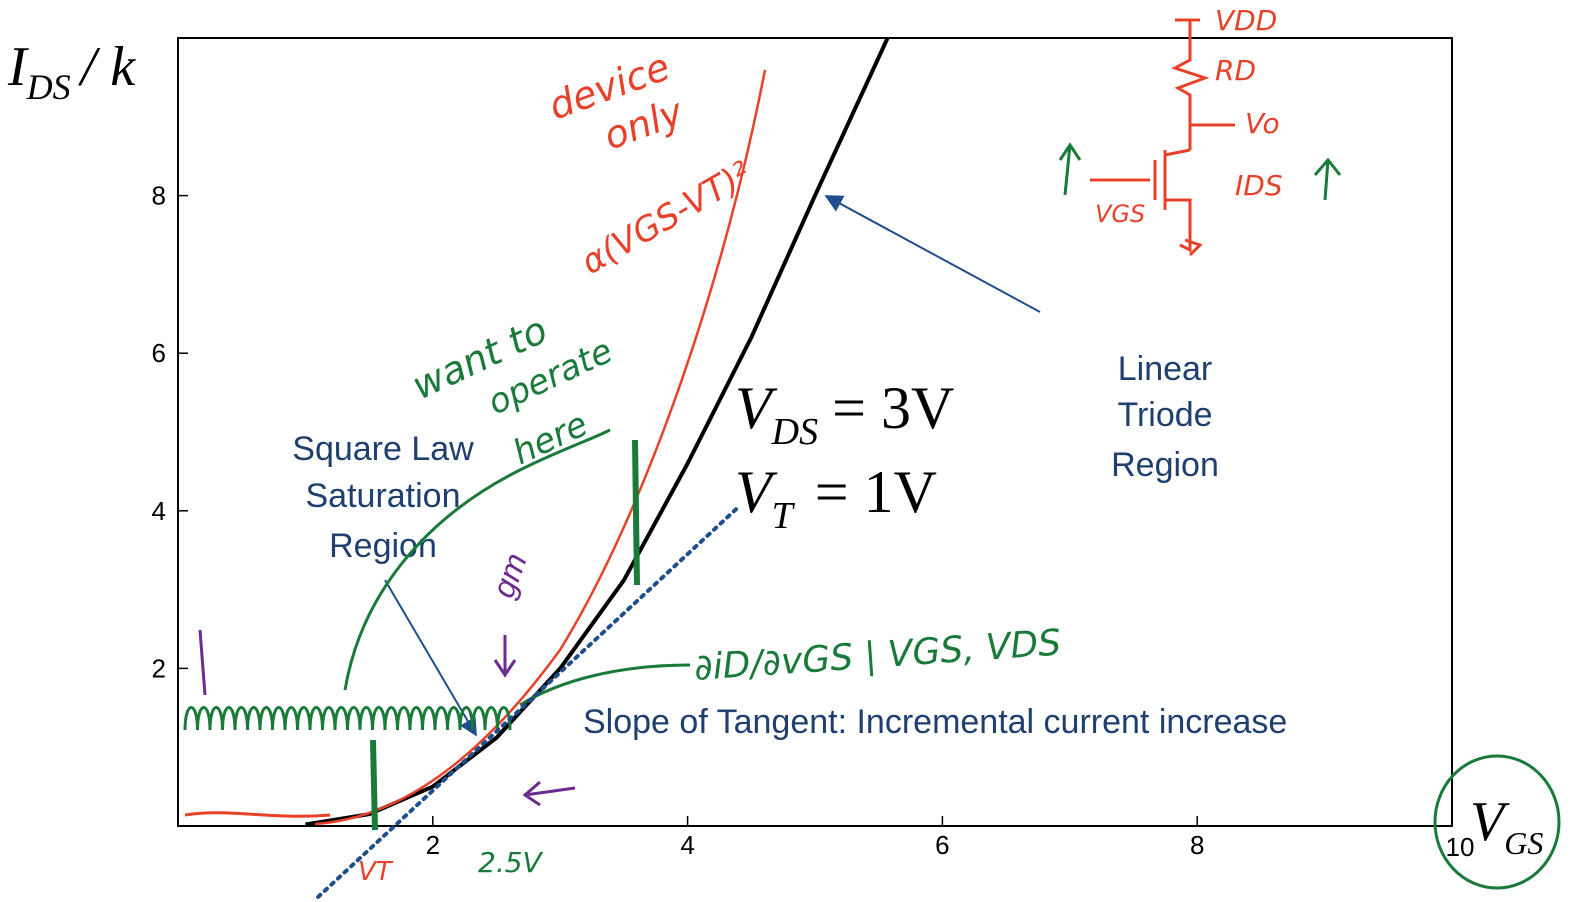  I want to click on cond-value: = 1V, so click(876, 492).